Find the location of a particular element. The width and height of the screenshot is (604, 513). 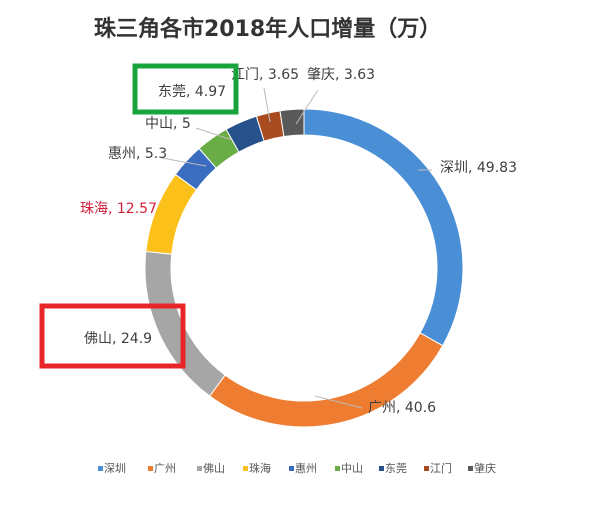

legend: 深圳 广州 佛山 珠海 惠州 中山 东莞 江门 肇庆 is located at coordinates (297, 468).